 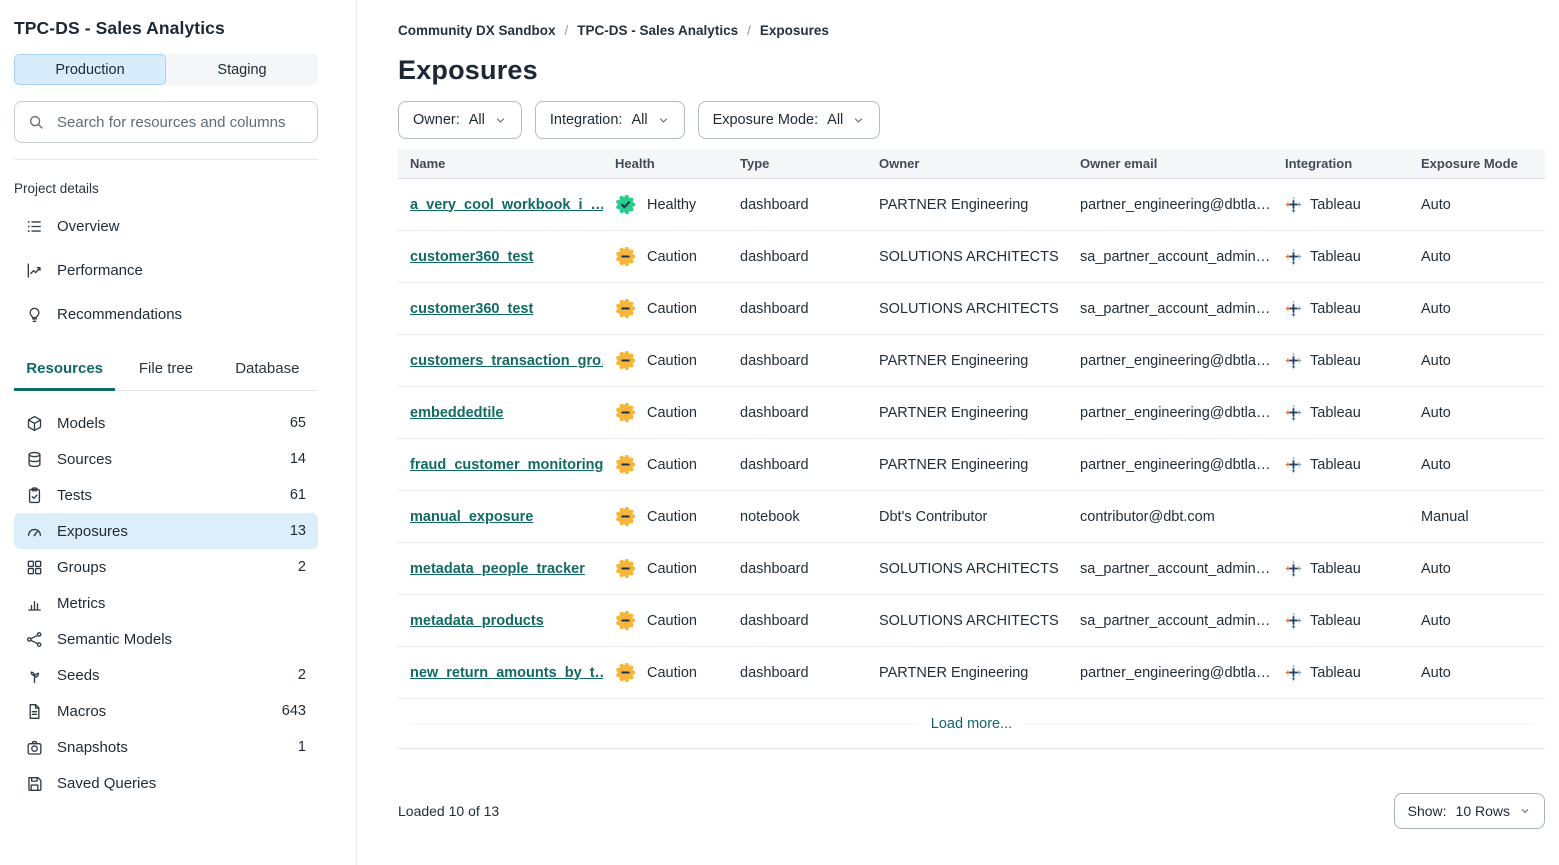 What do you see at coordinates (166, 495) in the screenshot?
I see `sidebar-item-tests: Tests 61` at bounding box center [166, 495].